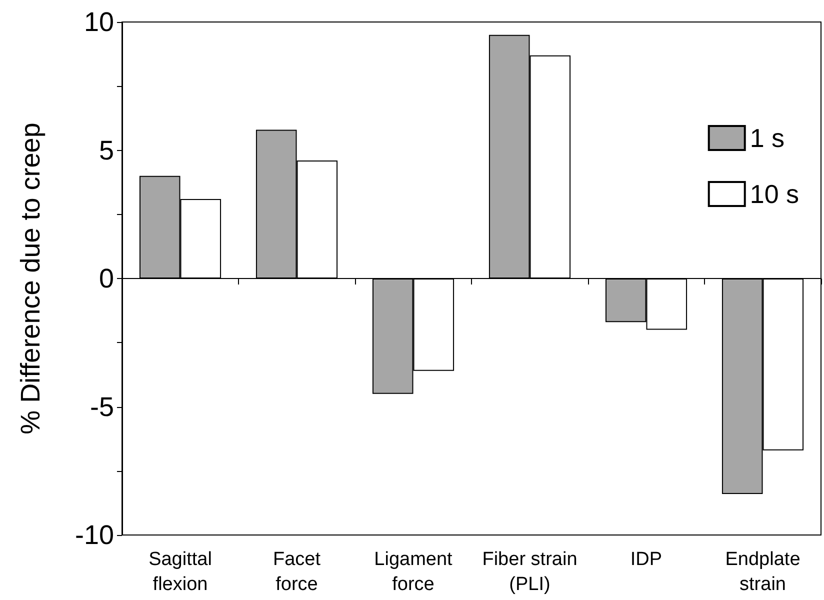  Describe the element at coordinates (646, 559) in the screenshot. I see `x-tick-label: IDP` at that location.